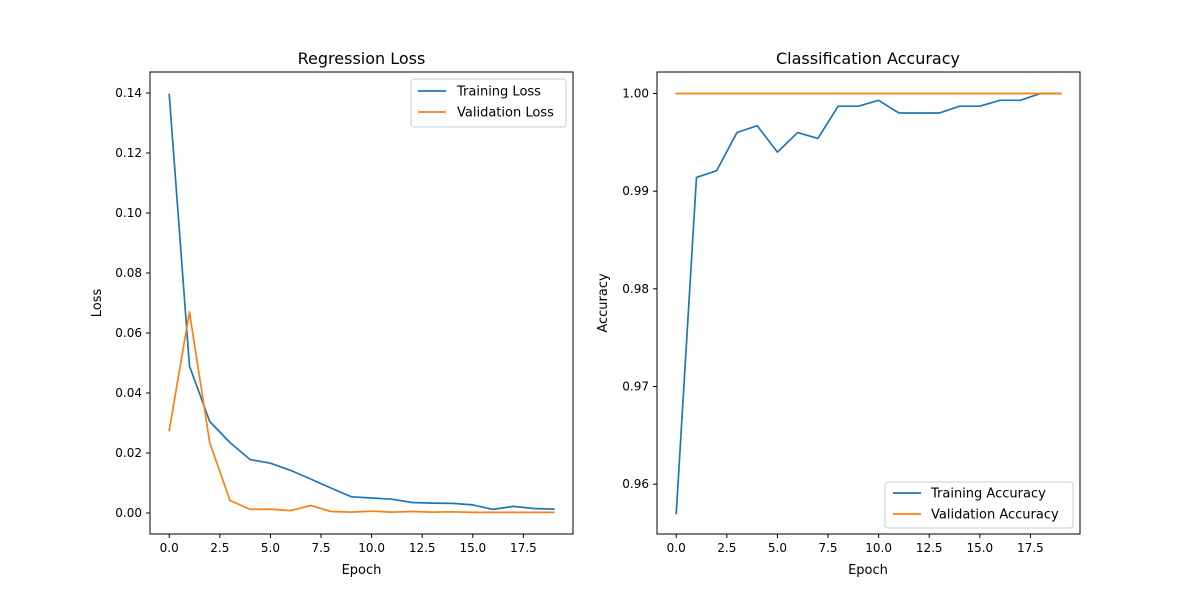 This screenshot has width=1200, height=600. I want to click on y-tick-label: 0.00, so click(128, 513).